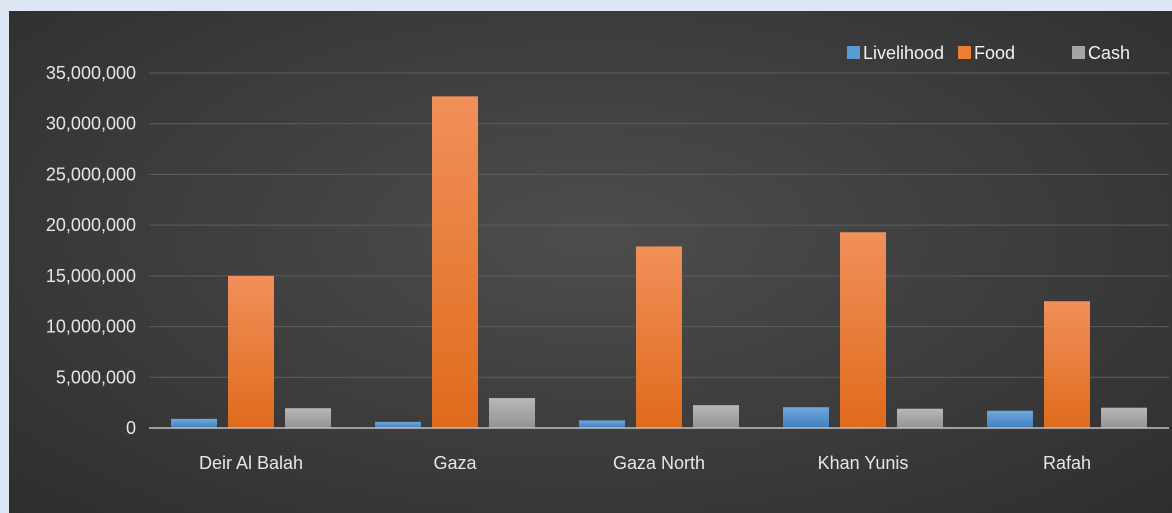  Describe the element at coordinates (903, 53) in the screenshot. I see `legend-label-livelihood: Livelihood` at that location.